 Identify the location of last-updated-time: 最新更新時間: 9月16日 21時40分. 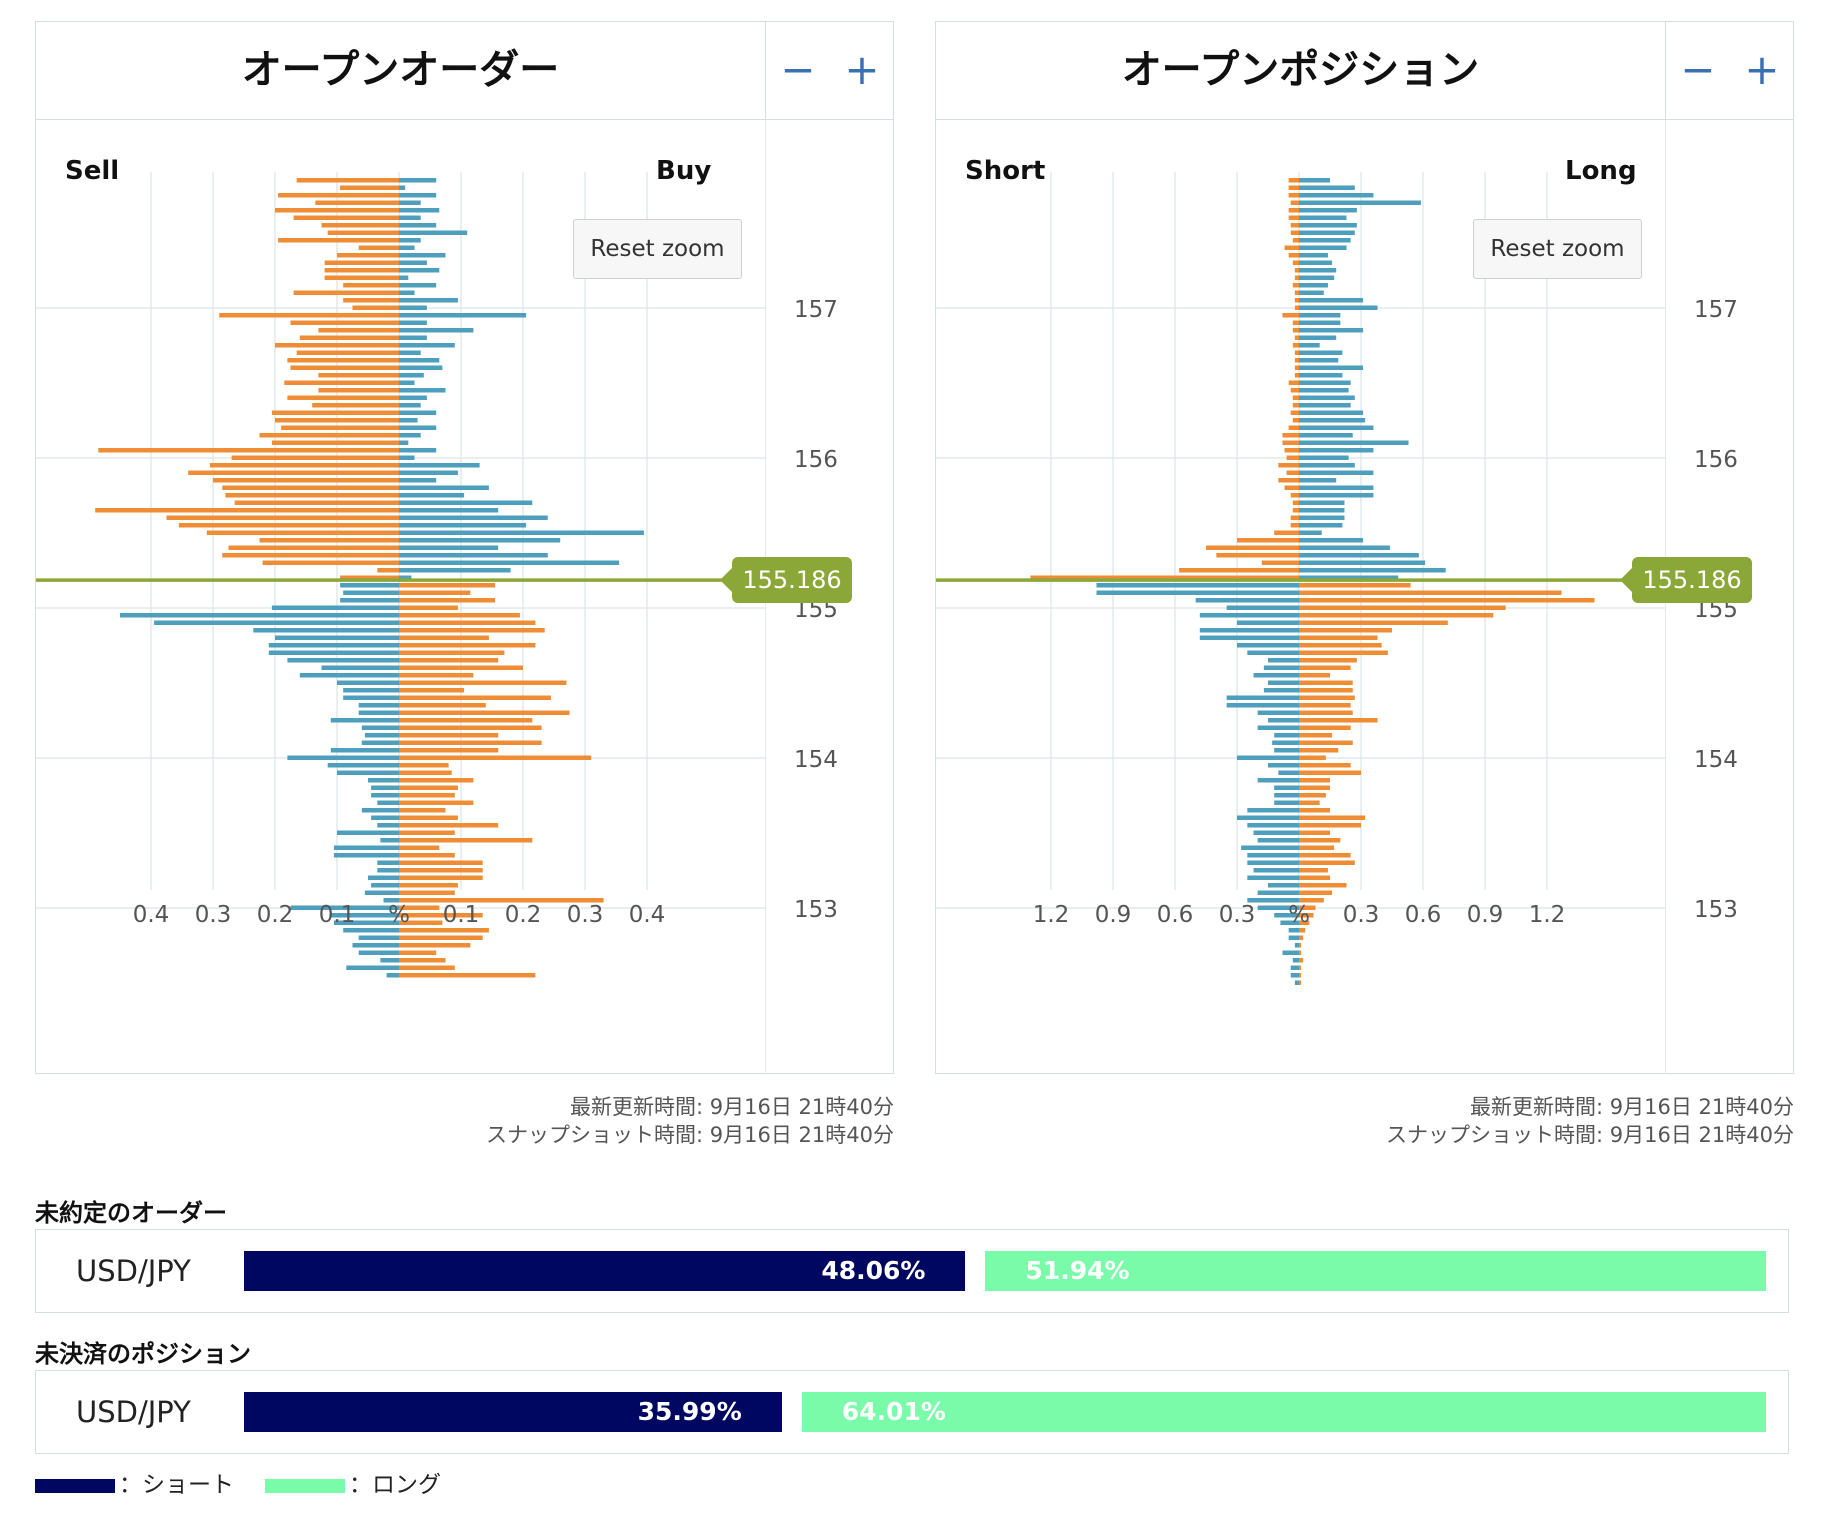
(732, 1107).